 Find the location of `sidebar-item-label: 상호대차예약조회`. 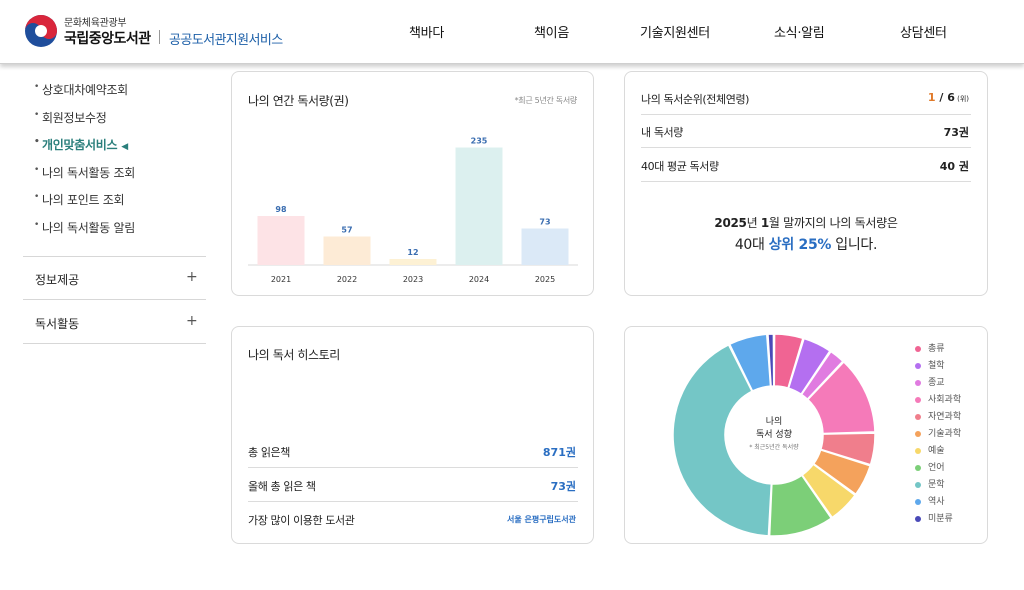

sidebar-item-label: 상호대차예약조회 is located at coordinates (85, 90).